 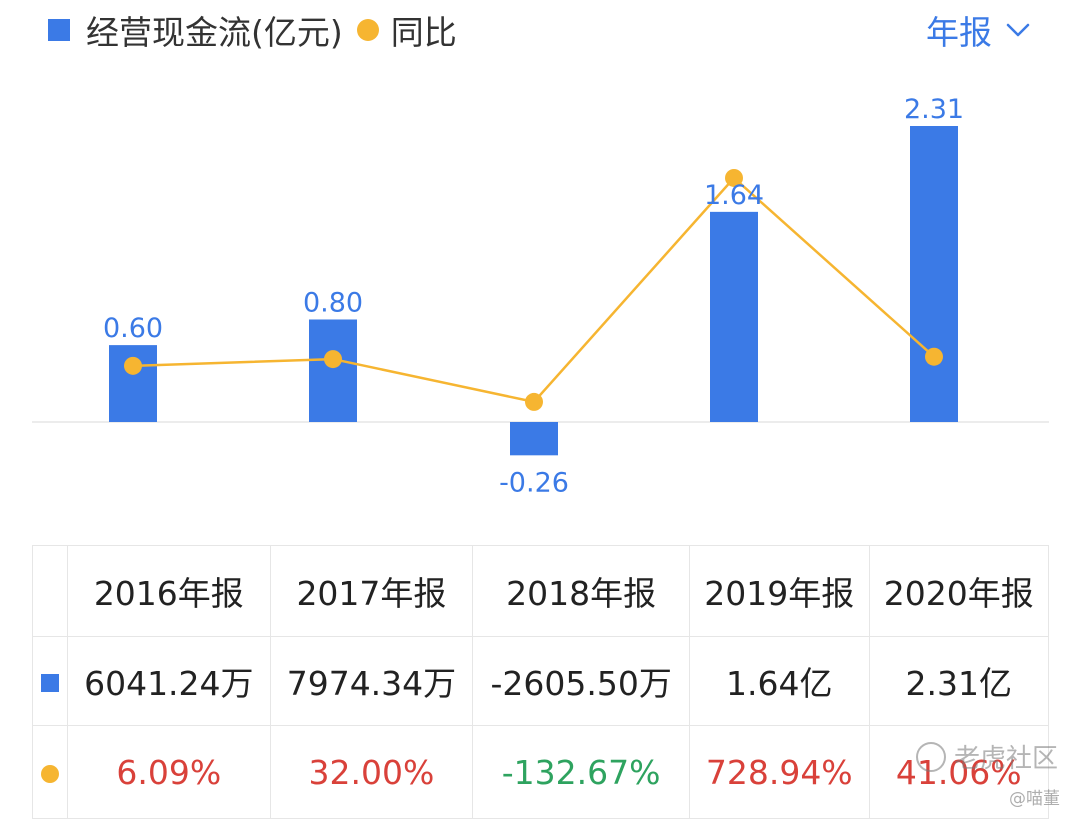 I want to click on table-cell: 6.09%, so click(x=169, y=772).